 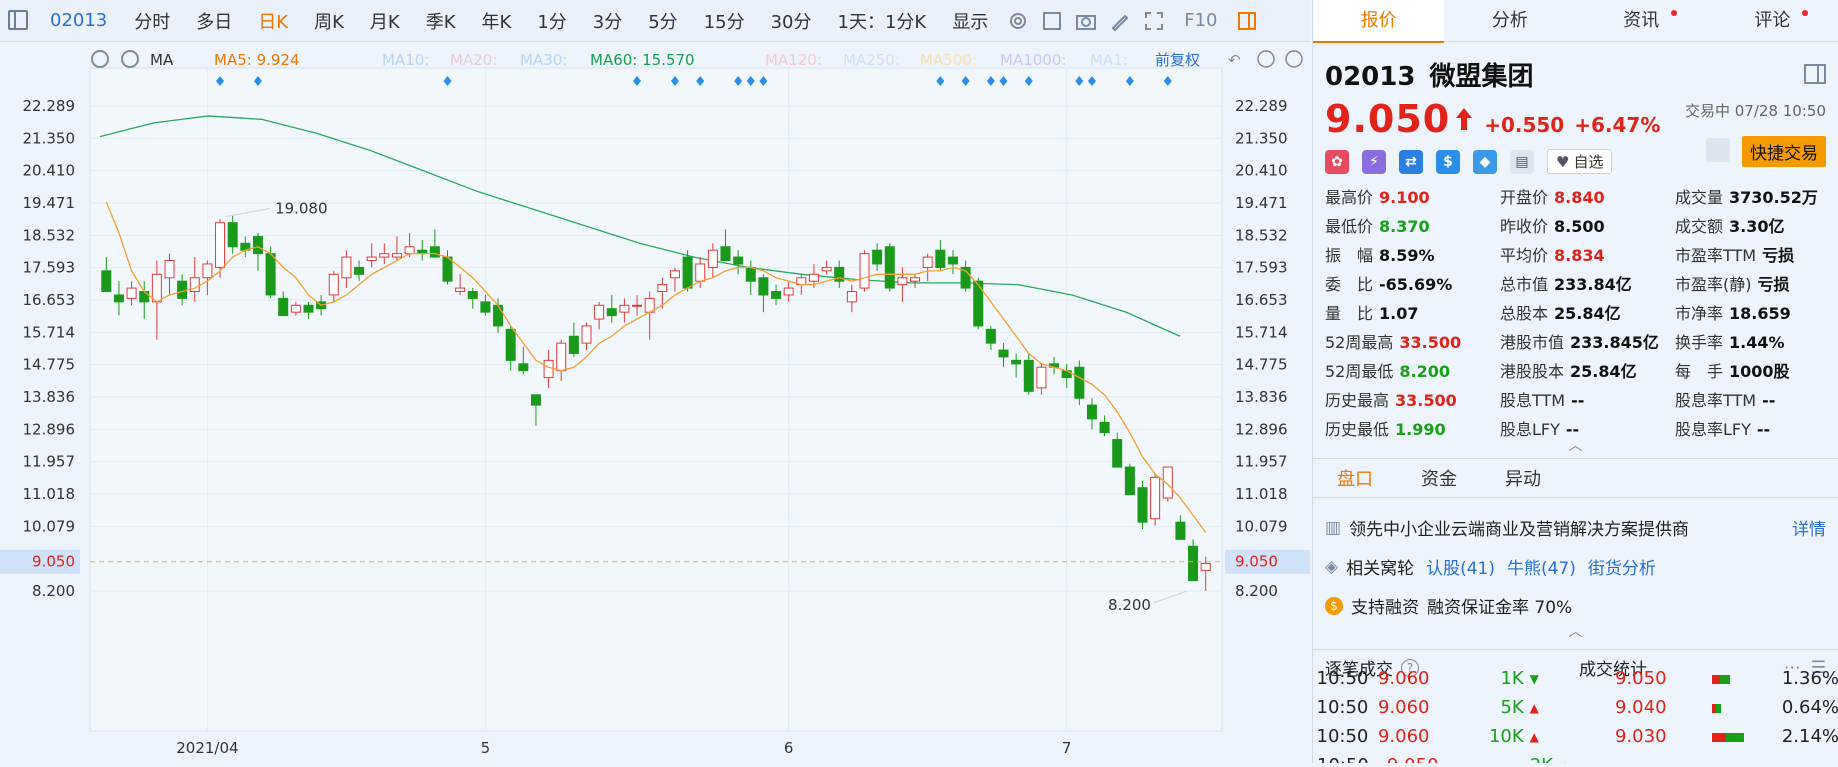 I want to click on document-icon: ▤, so click(x=1522, y=161).